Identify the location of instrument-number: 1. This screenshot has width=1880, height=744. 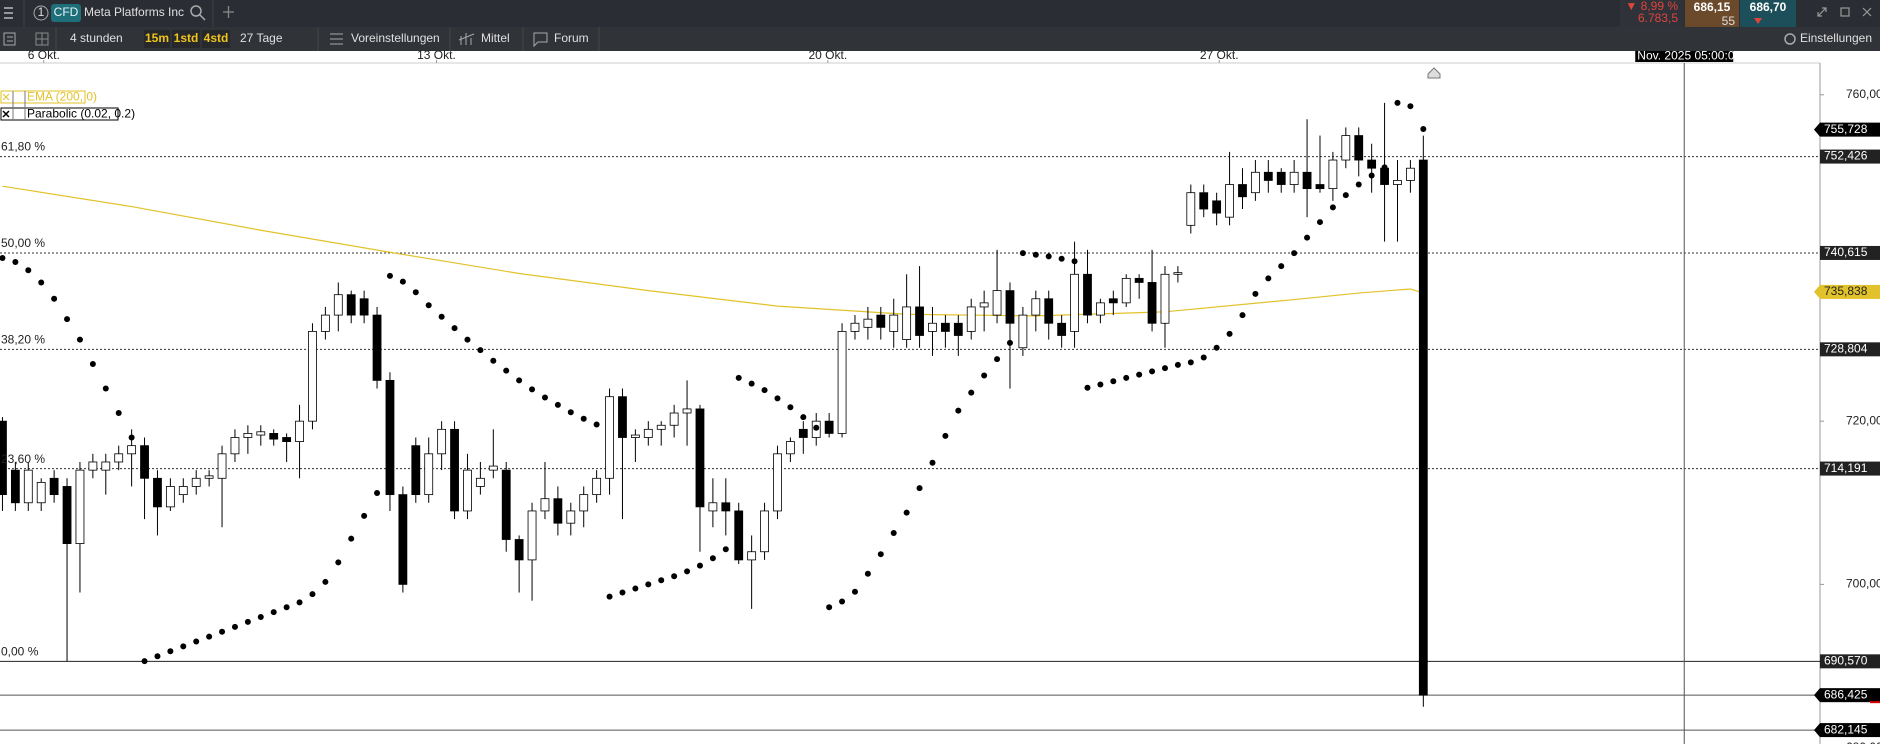
(41, 12).